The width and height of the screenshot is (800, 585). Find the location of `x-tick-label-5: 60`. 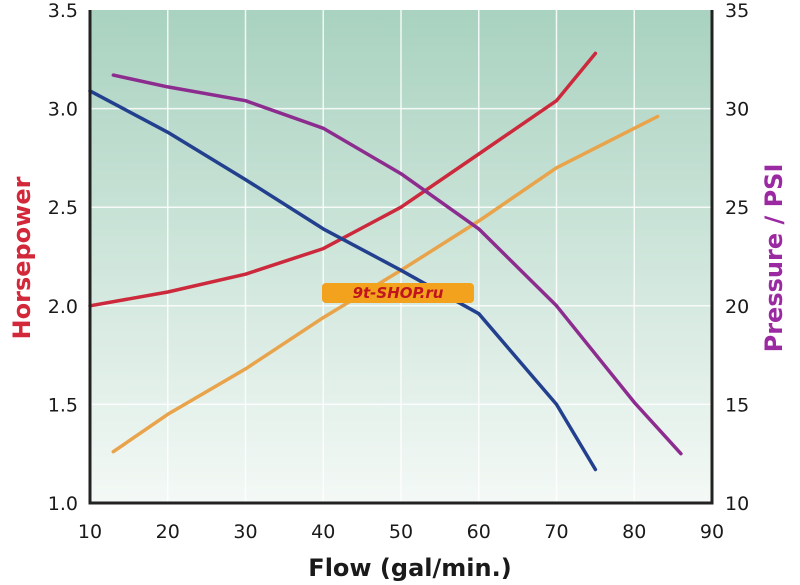

x-tick-label-5: 60 is located at coordinates (479, 532).